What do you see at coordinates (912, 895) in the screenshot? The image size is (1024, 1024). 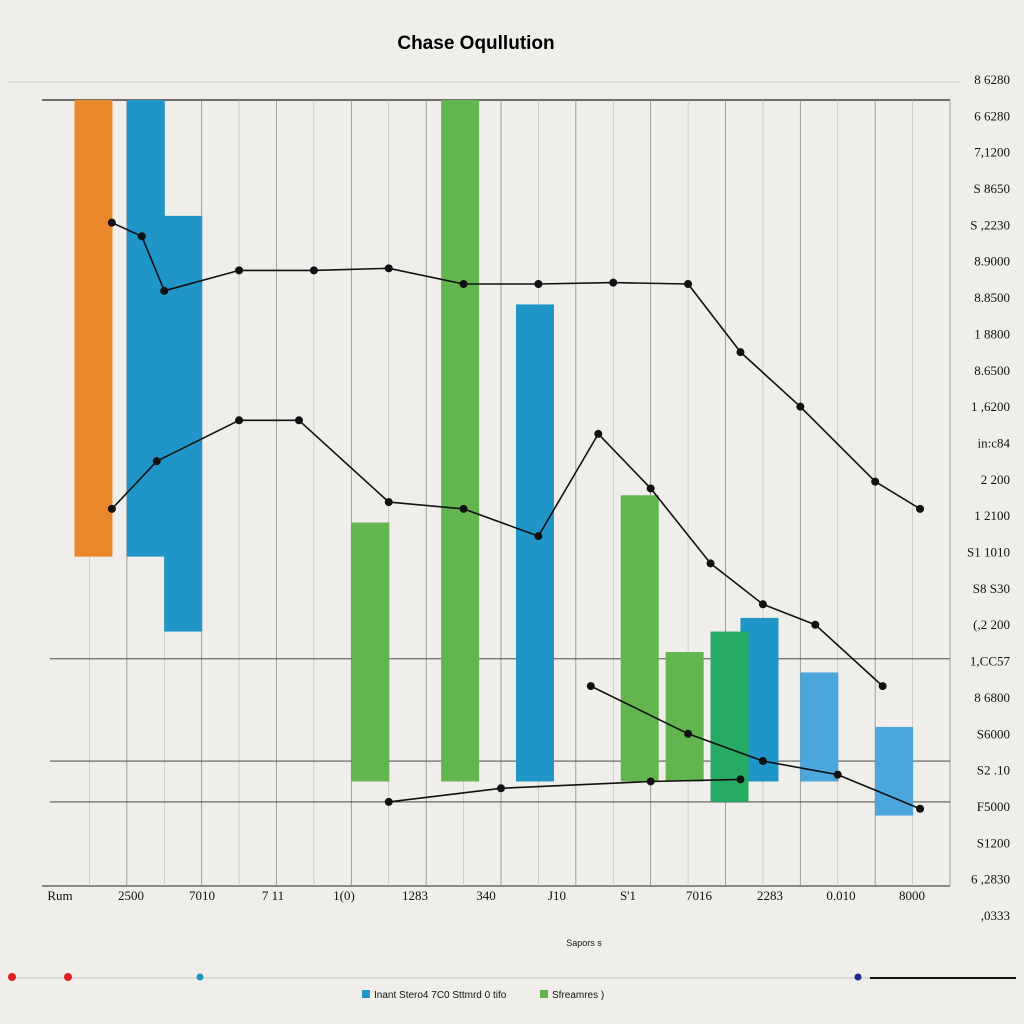 I see `x-tick-label: 8000` at bounding box center [912, 895].